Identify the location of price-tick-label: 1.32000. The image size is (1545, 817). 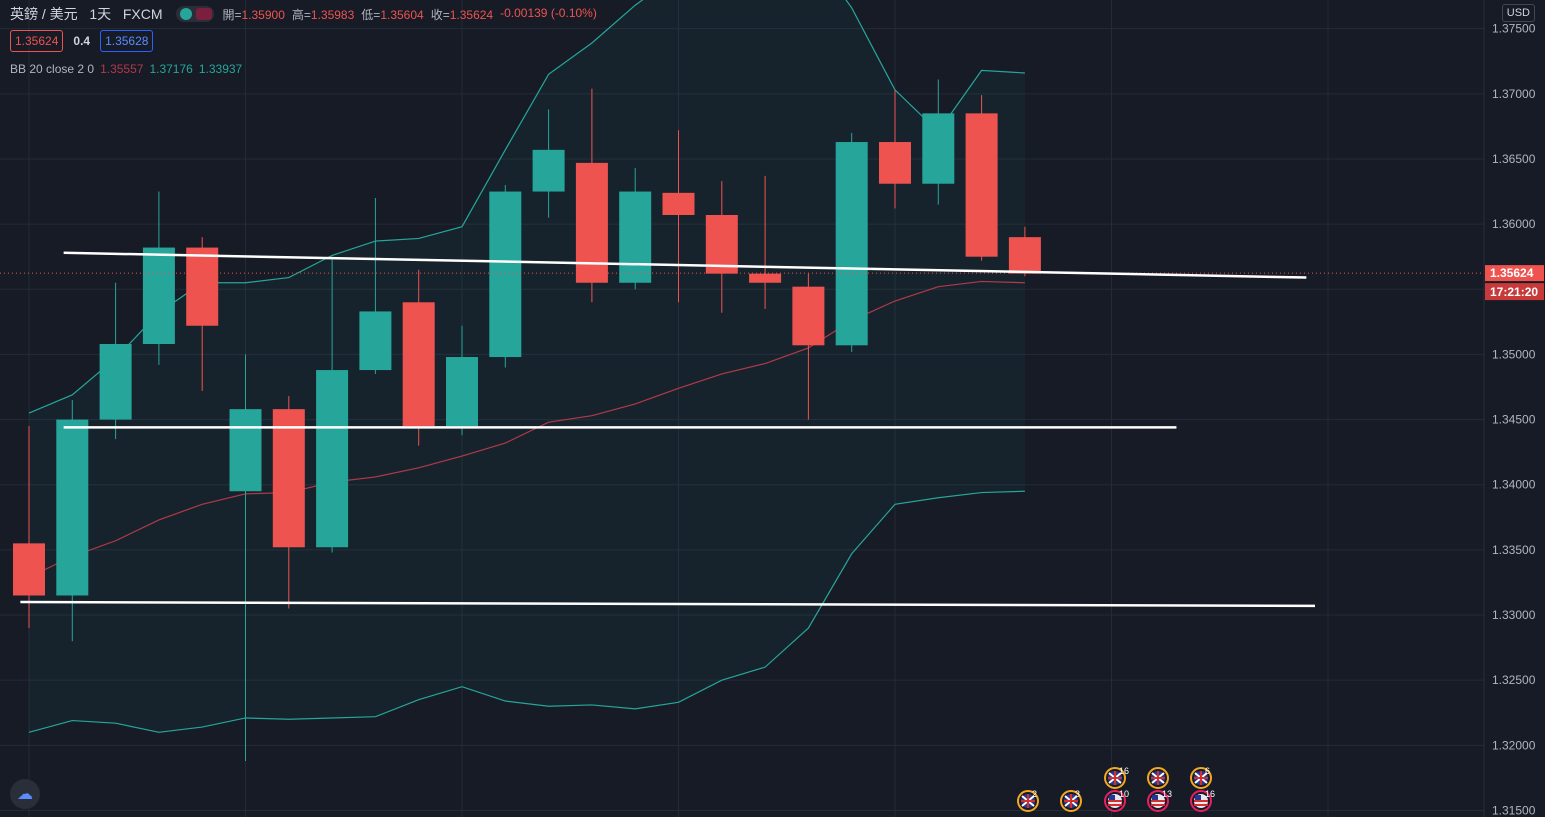
(1514, 745).